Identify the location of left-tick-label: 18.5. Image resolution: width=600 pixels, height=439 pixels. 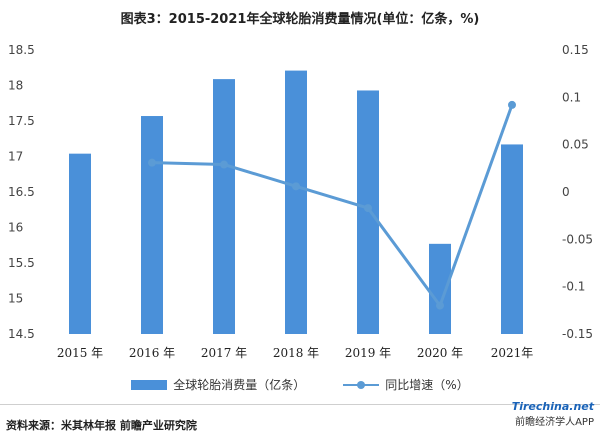
(21, 50).